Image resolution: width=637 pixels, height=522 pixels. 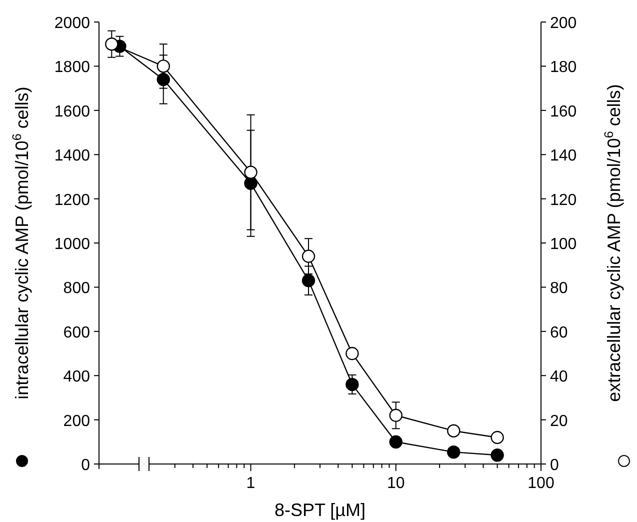 What do you see at coordinates (559, 333) in the screenshot?
I see `y2-tick-label: 60` at bounding box center [559, 333].